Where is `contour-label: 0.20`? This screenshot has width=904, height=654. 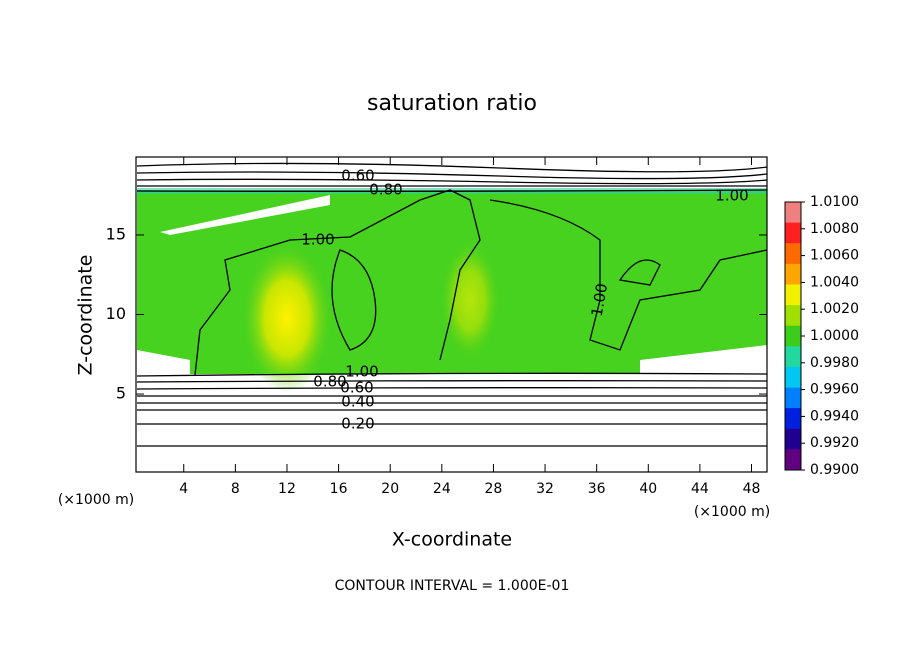
contour-label: 0.20 is located at coordinates (357, 424).